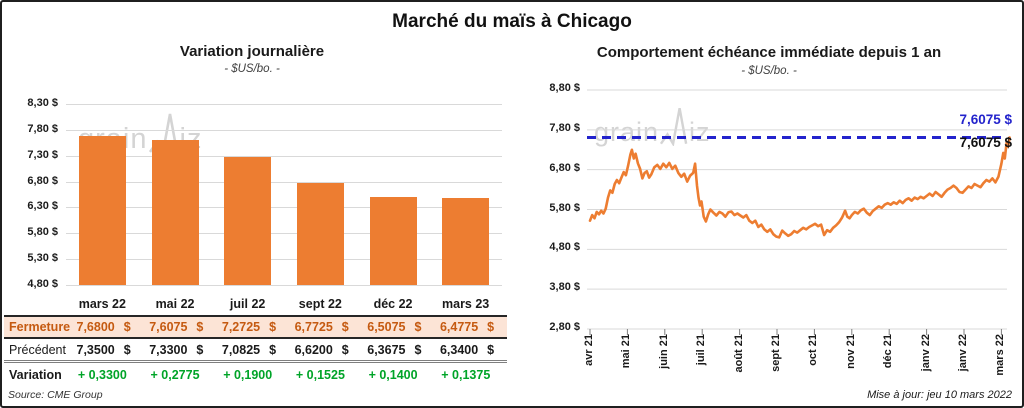 This screenshot has width=1024, height=408. I want to click on line-y-axis-tick-label: 4,80 $, so click(564, 247).